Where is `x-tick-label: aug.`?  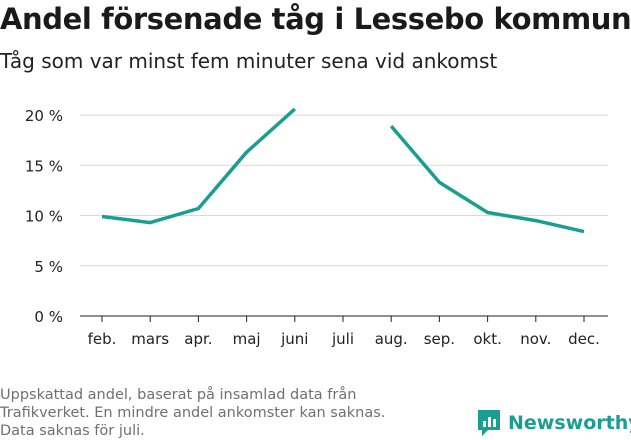
x-tick-label: aug. is located at coordinates (391, 339).